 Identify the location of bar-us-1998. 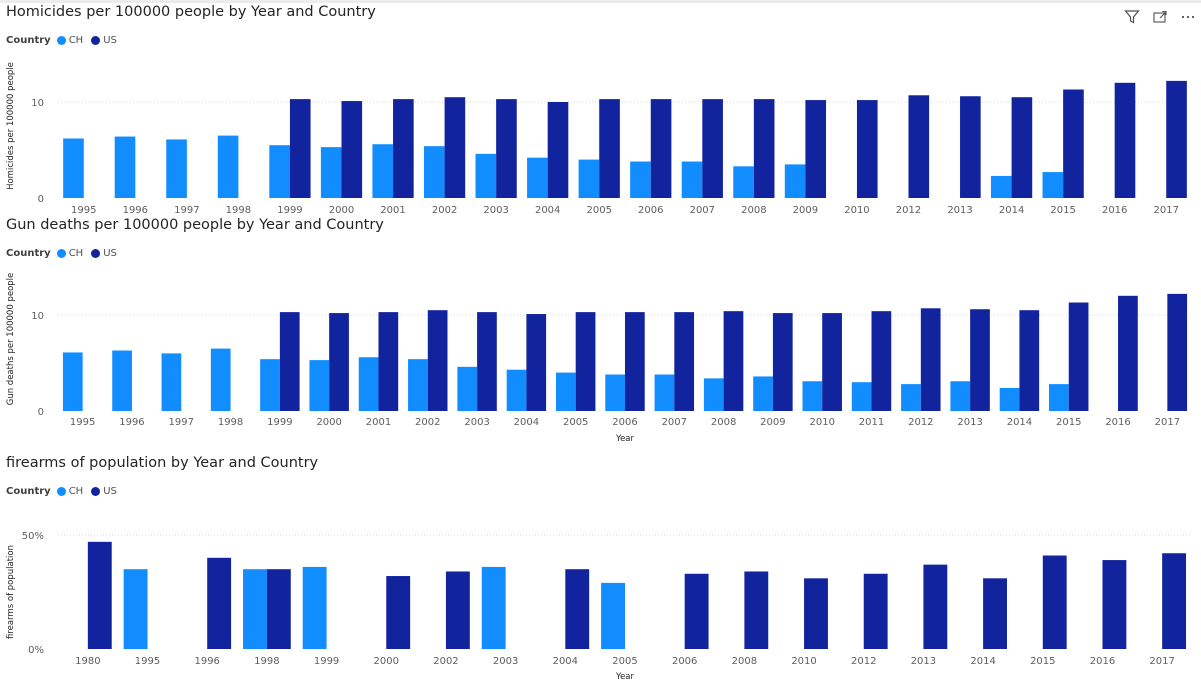
(278, 609).